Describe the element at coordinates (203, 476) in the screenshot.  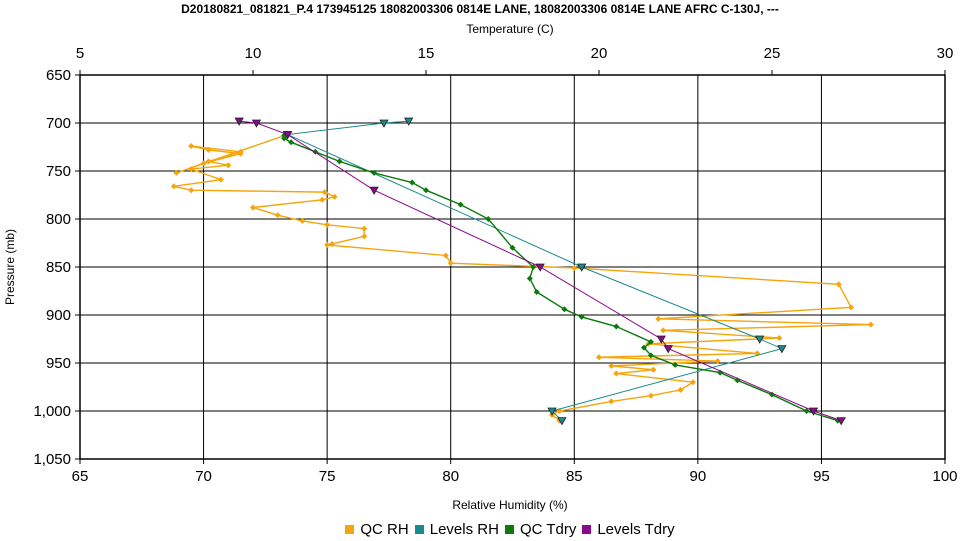
I see `x-tick-label: 70` at that location.